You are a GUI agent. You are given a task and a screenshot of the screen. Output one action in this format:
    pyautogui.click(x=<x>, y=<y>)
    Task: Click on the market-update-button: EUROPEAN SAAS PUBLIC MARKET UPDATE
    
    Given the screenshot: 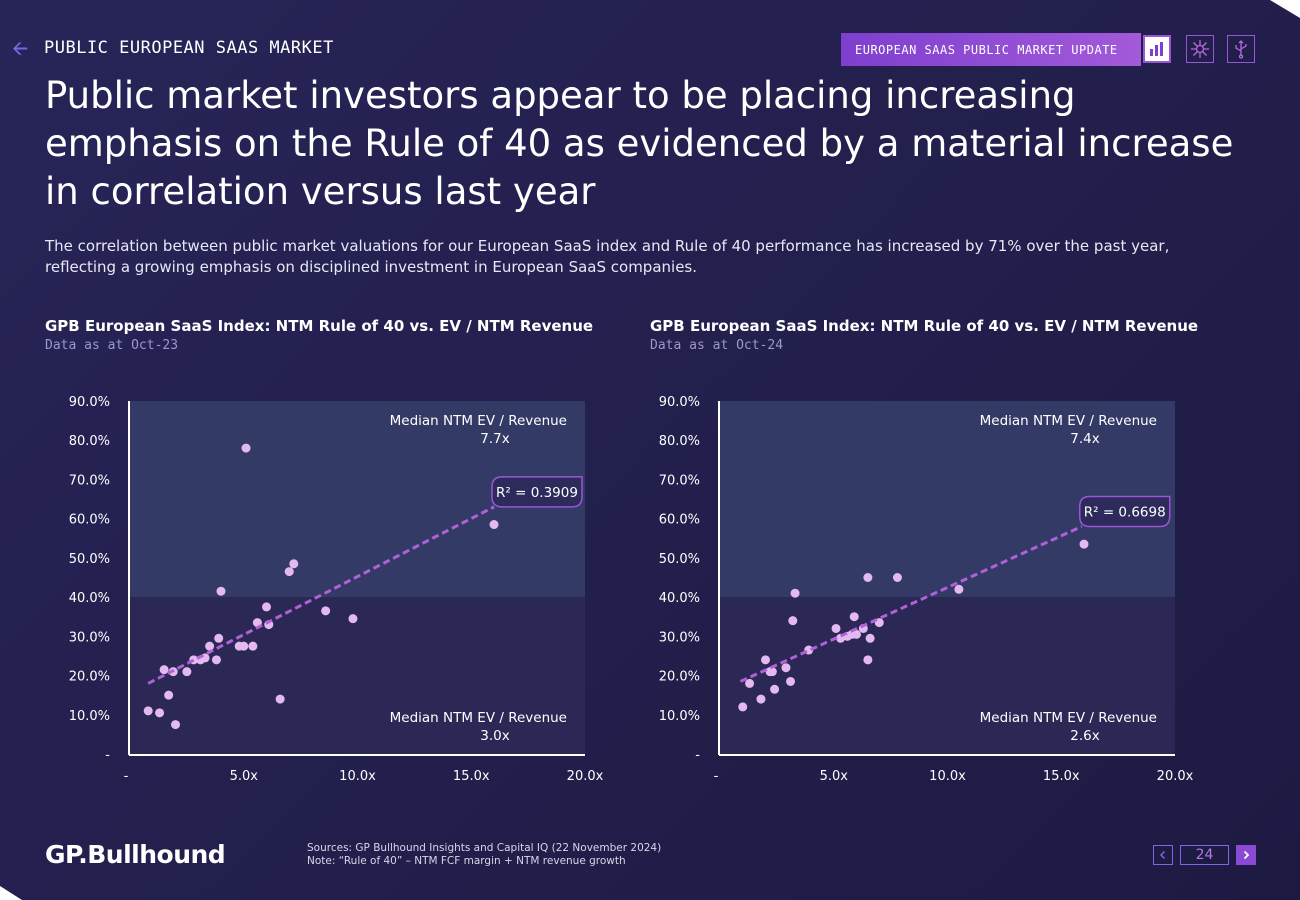 What is the action you would take?
    pyautogui.click(x=991, y=49)
    